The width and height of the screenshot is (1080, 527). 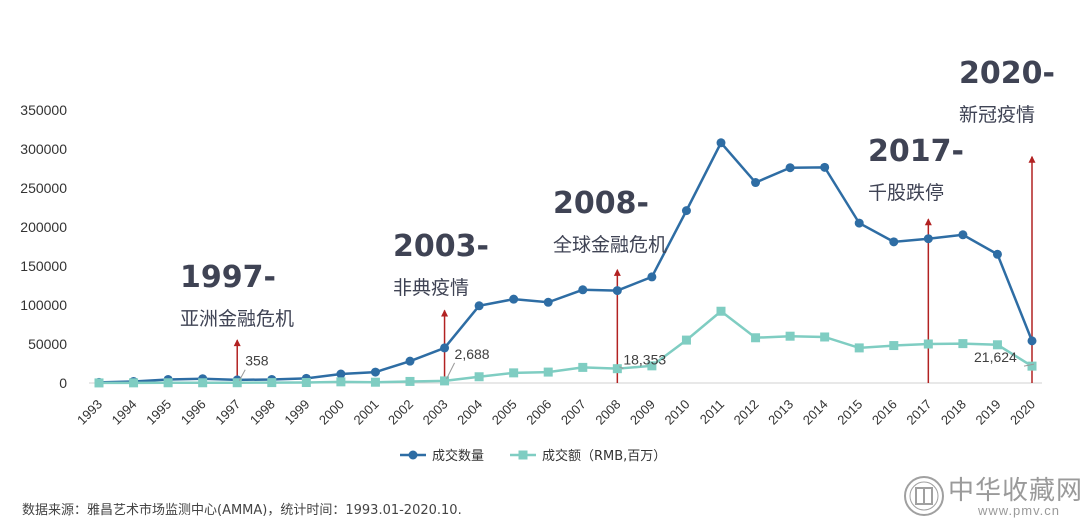 What do you see at coordinates (746, 412) in the screenshot?
I see `x-tick-label: 2012` at bounding box center [746, 412].